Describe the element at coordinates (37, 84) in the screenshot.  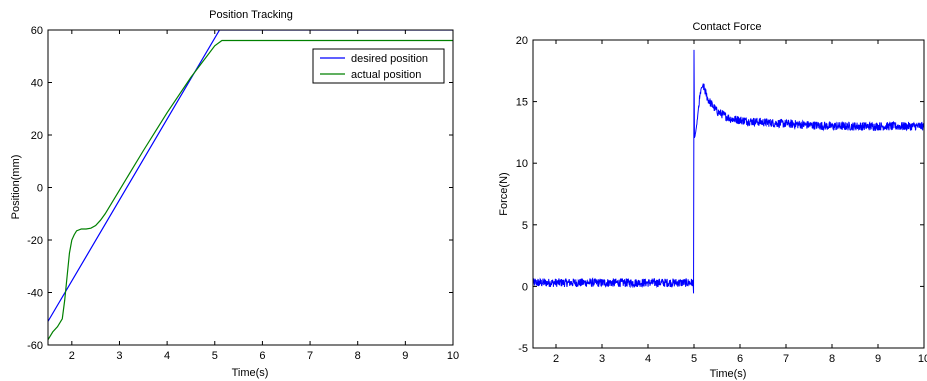
I see `y-tick-label: 40` at that location.